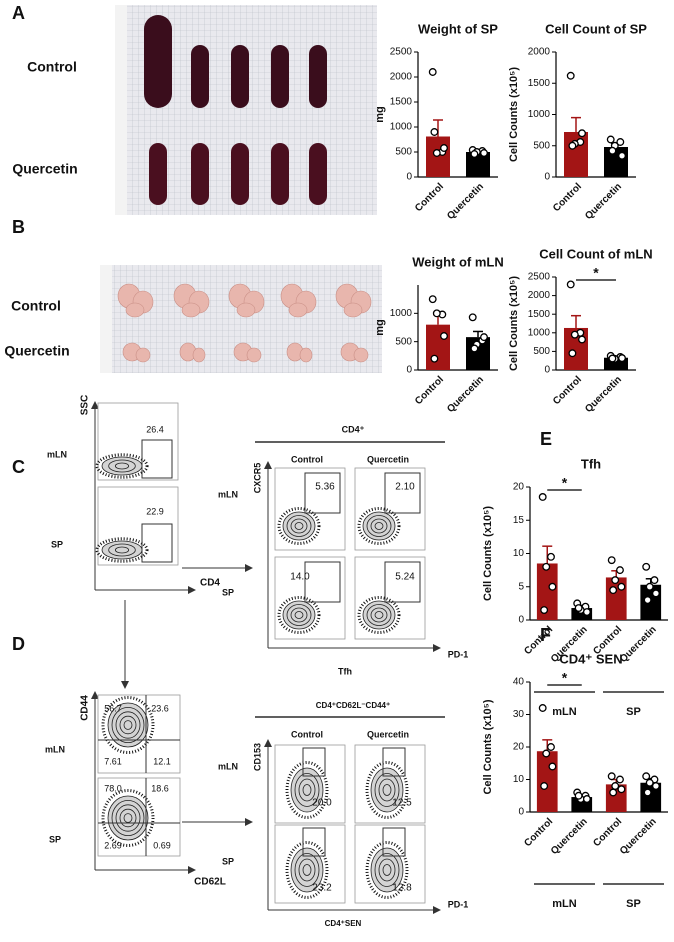  Describe the element at coordinates (429, 390) in the screenshot. I see `x-tick-label: Control` at that location.